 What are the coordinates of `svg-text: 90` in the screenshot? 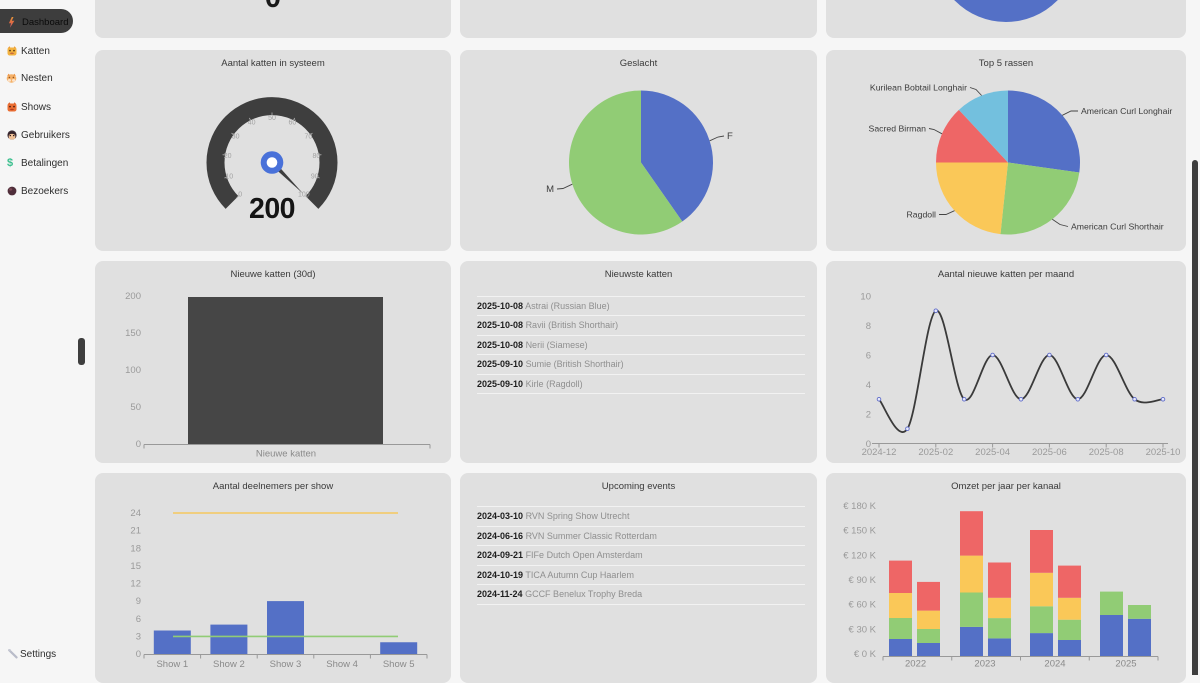 It's located at (315, 176).